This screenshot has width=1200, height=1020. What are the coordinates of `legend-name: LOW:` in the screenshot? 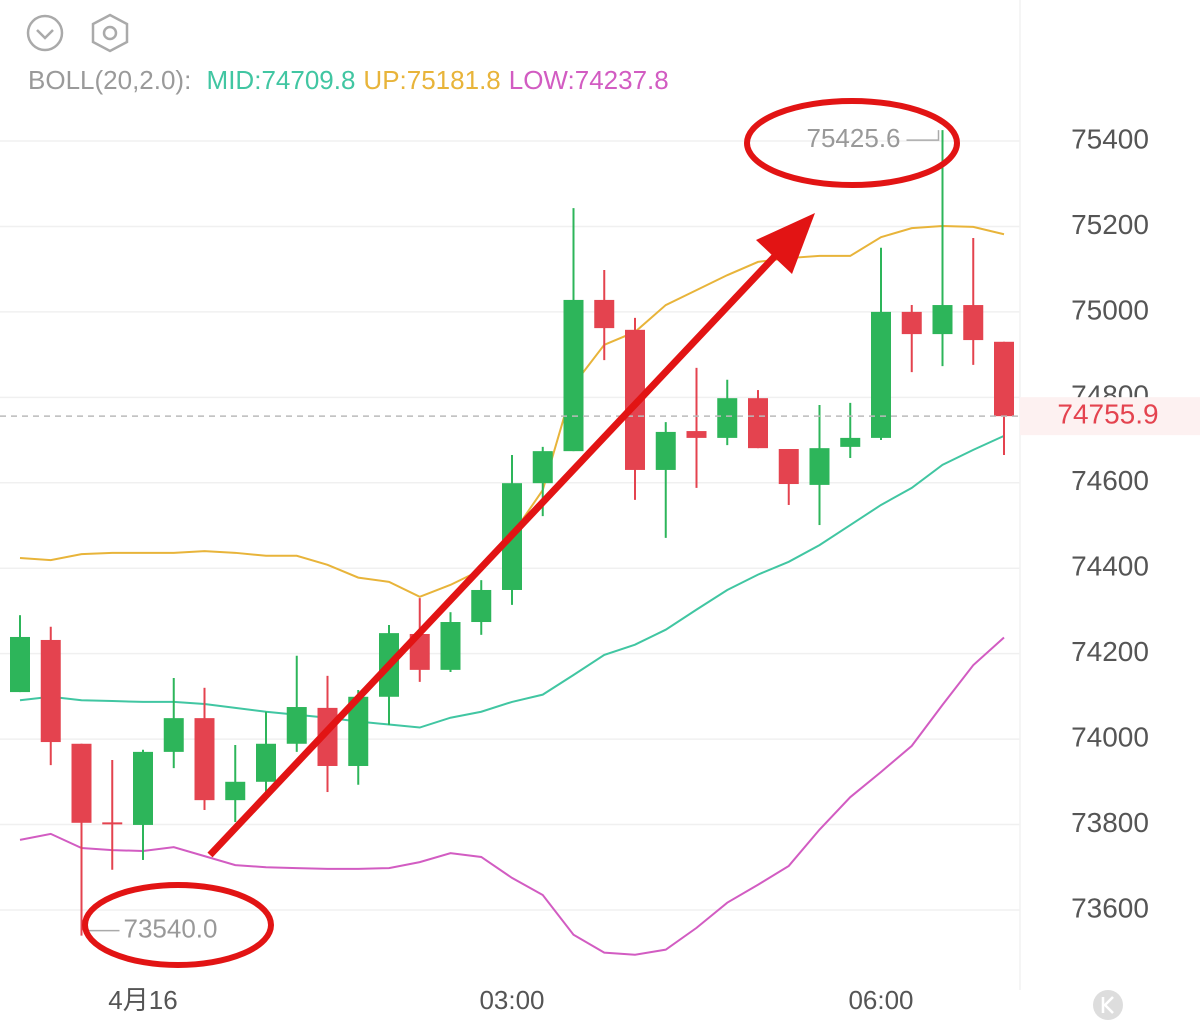 It's located at (542, 80).